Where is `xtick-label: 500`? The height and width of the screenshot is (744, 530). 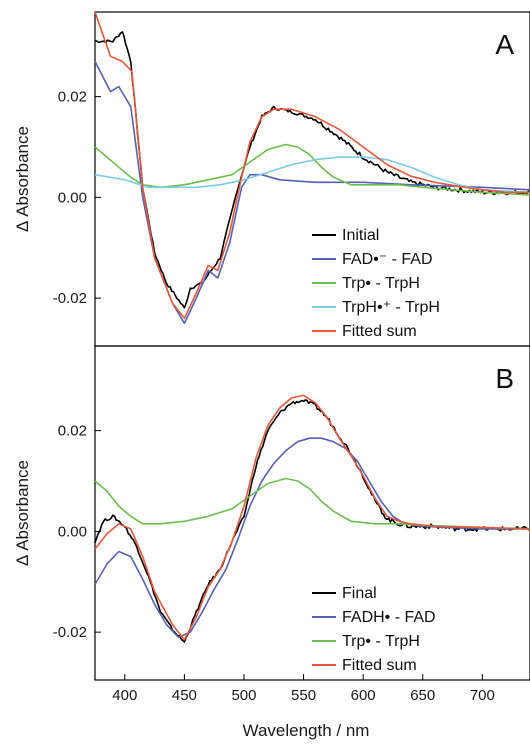
xtick-label: 500 is located at coordinates (243, 695).